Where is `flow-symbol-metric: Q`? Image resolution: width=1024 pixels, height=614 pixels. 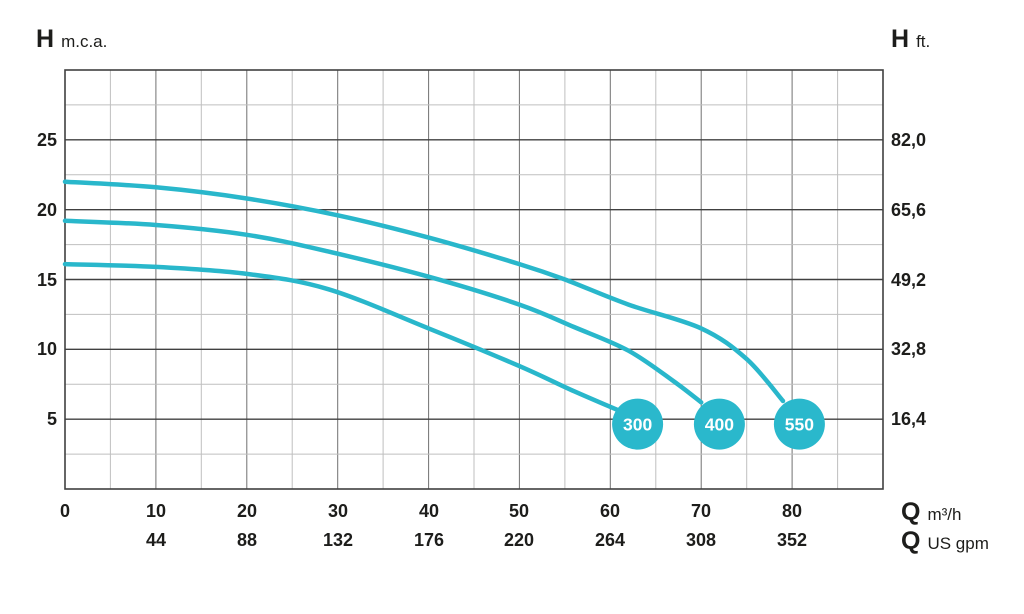
flow-symbol-metric: Q is located at coordinates (911, 512).